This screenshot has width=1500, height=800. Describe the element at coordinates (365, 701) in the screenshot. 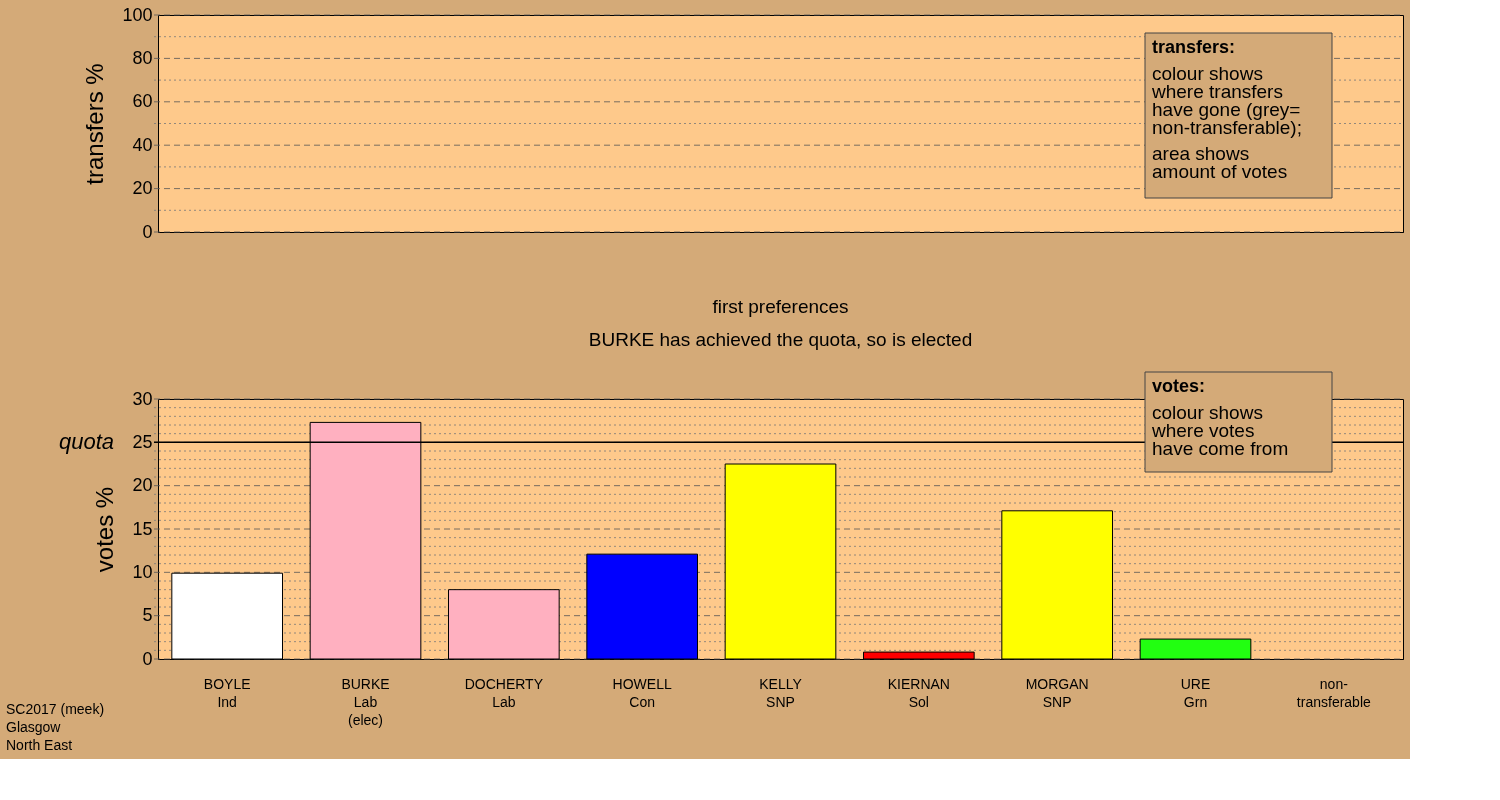

I see `x-tick-label: BURKE Lab (elec)` at that location.